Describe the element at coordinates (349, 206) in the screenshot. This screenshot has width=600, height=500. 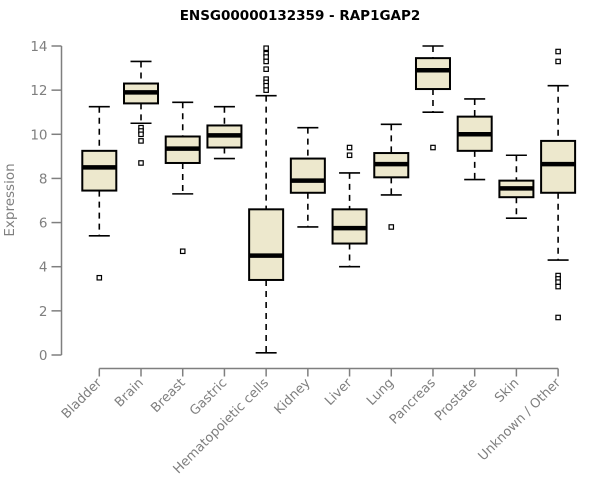
I see `box-liver` at that location.